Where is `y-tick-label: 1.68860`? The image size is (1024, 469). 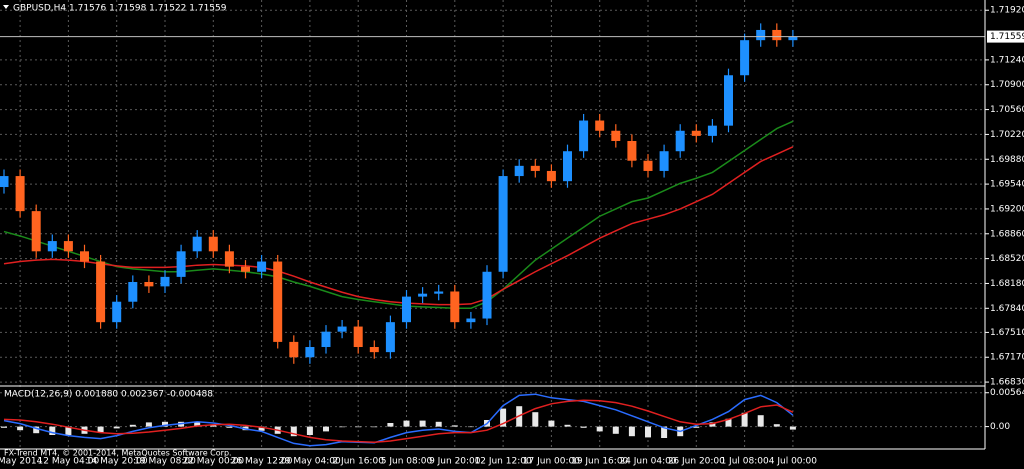
y-tick-label: 1.68860 is located at coordinates (1007, 234).